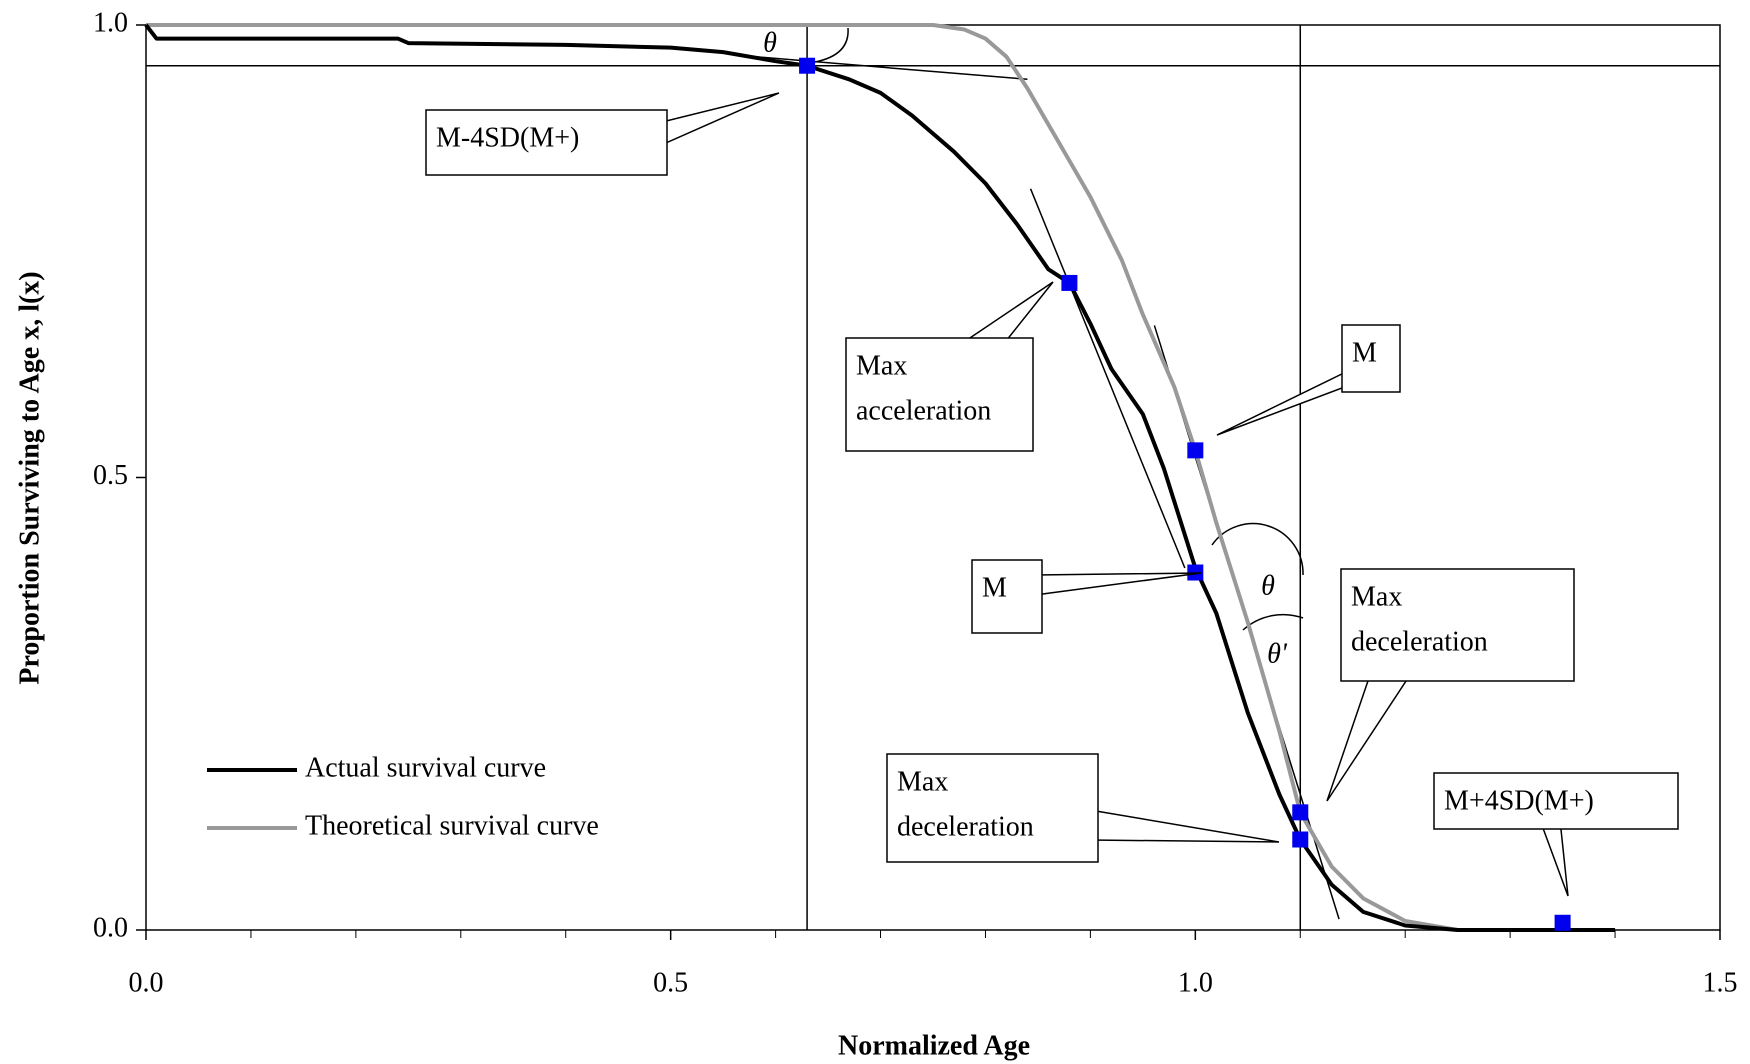  Describe the element at coordinates (425, 767) in the screenshot. I see `legend-label: Actual survival curve` at that location.